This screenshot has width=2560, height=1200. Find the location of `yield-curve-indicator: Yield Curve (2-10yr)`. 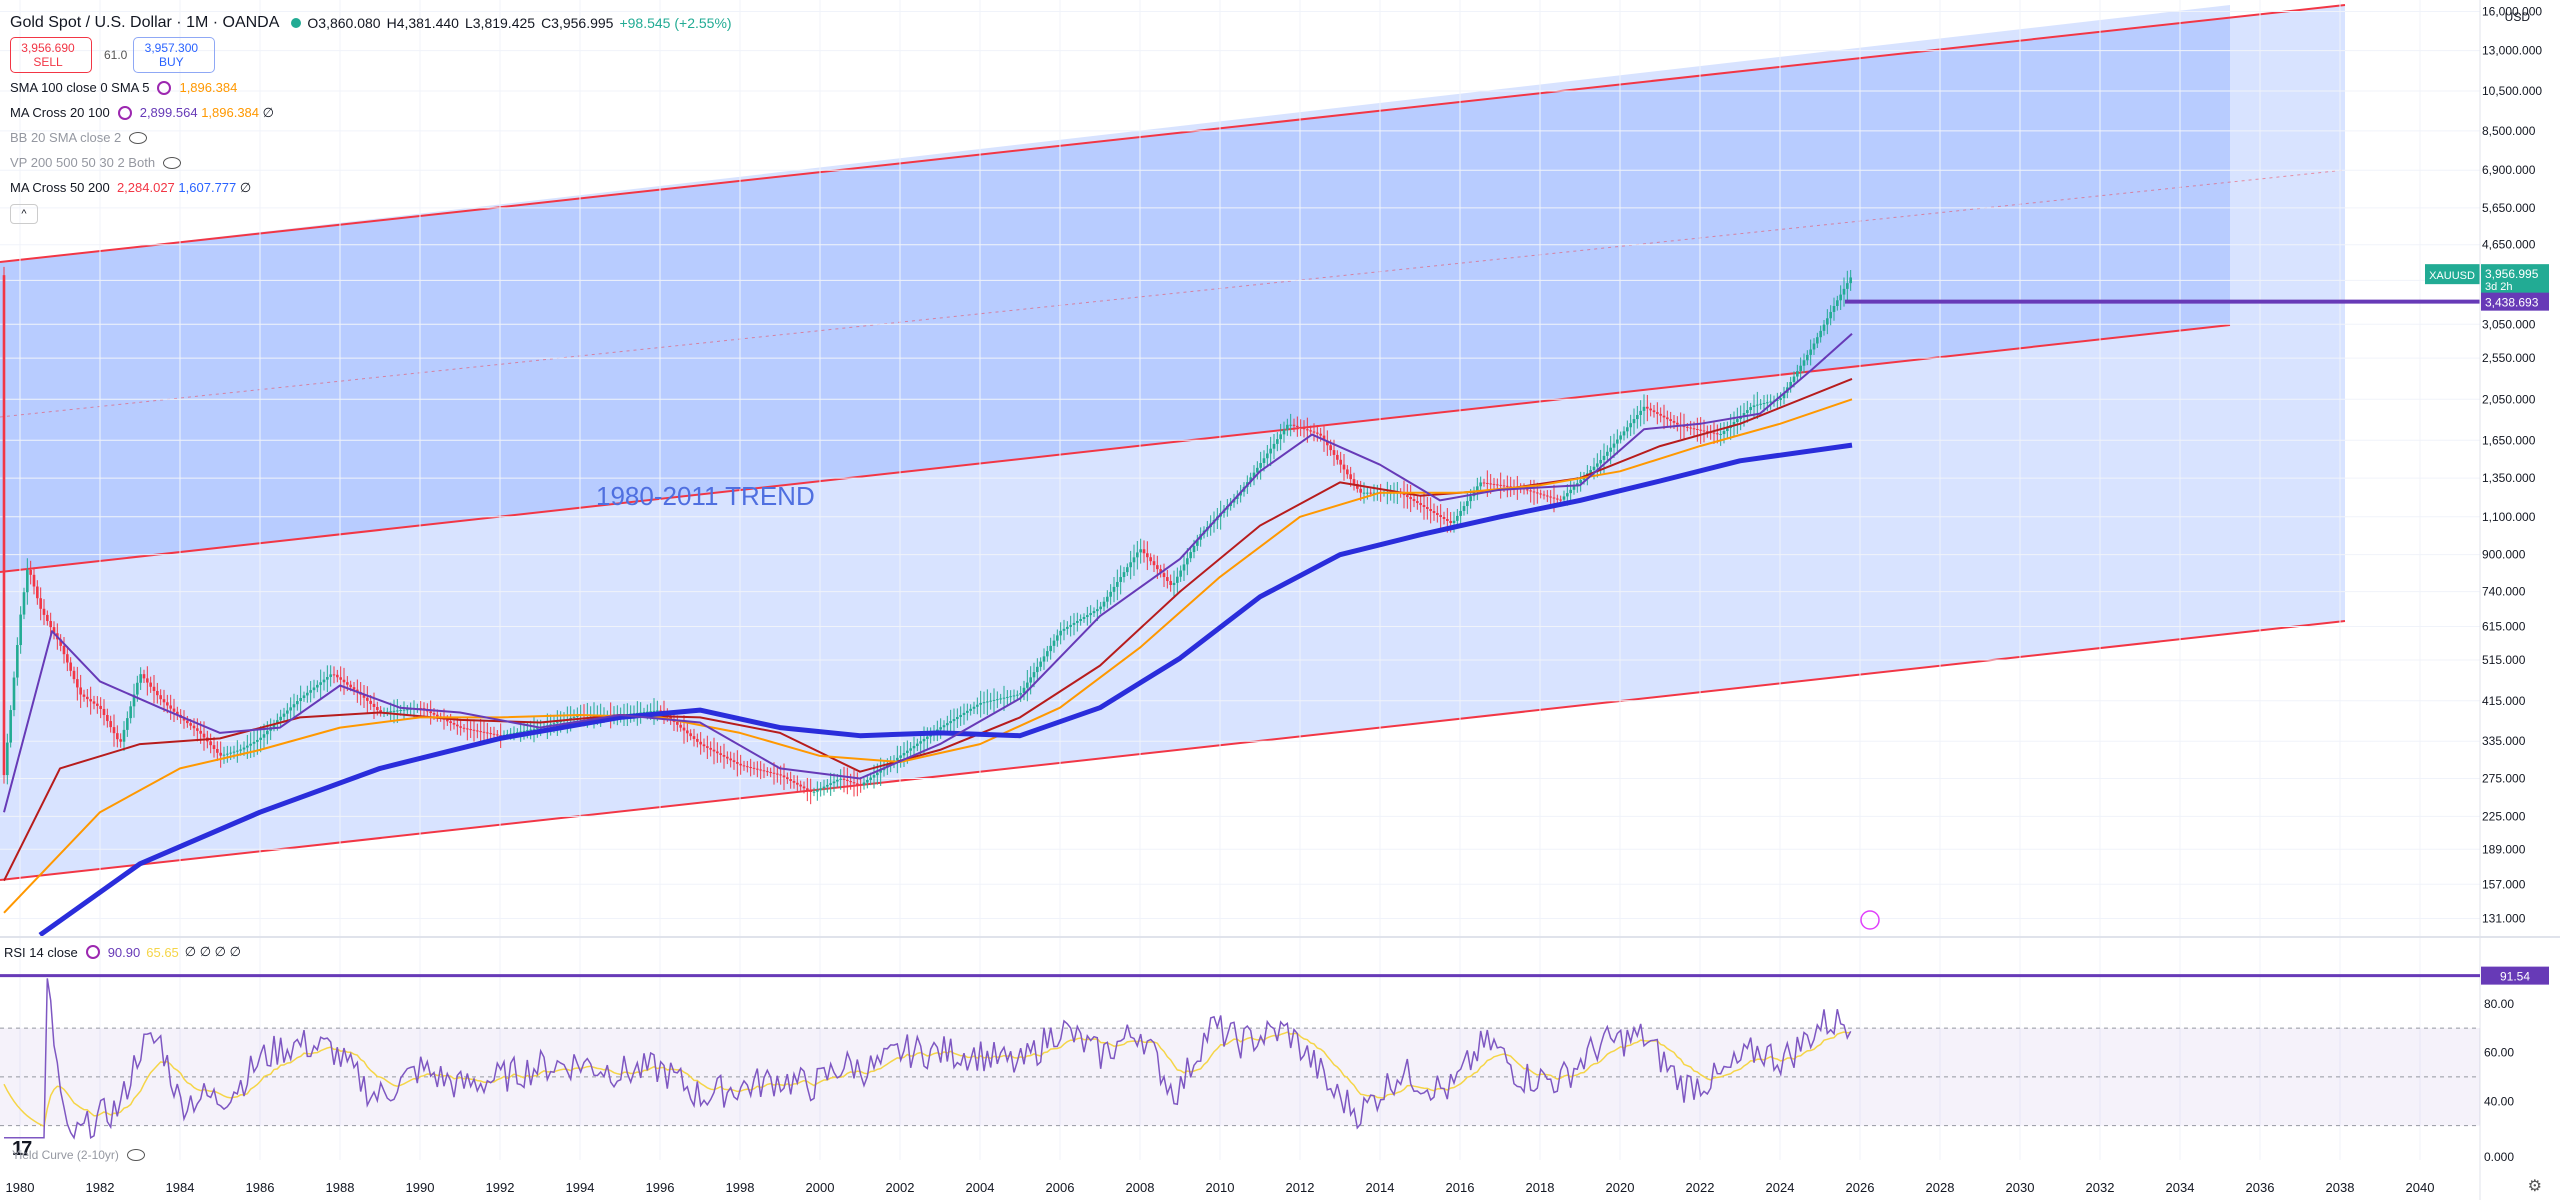

yield-curve-indicator: Yield Curve (2-10yr) is located at coordinates (78, 1155).